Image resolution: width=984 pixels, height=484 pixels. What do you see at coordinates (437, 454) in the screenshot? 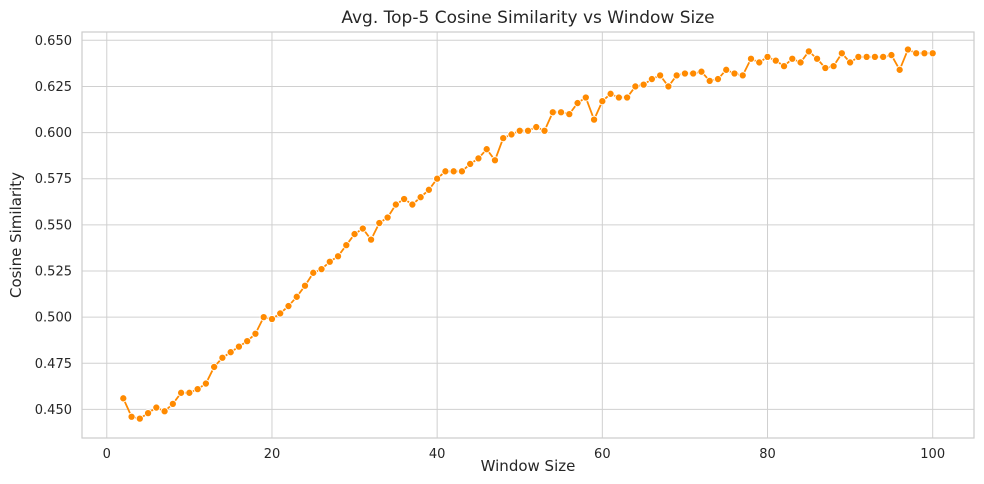
I see `x-tick-label: 40` at bounding box center [437, 454].